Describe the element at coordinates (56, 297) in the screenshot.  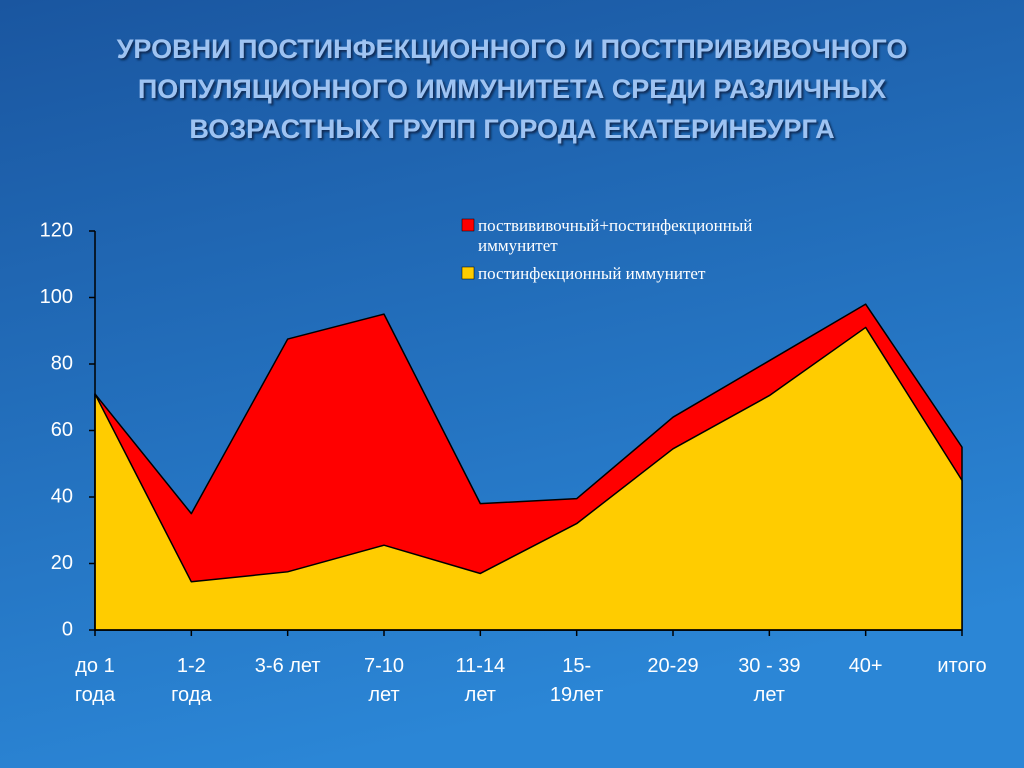
I see `y-tick-label: 100` at that location.